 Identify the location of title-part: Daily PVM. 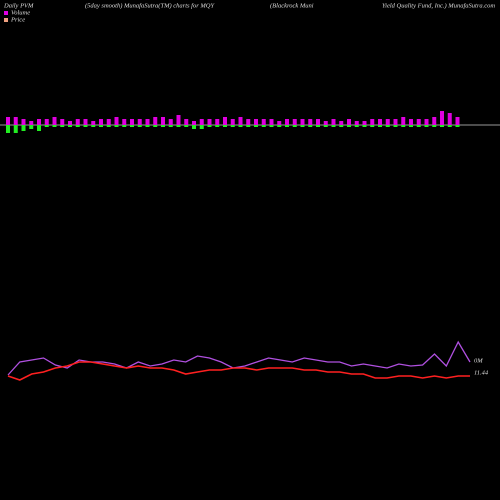
(18, 5).